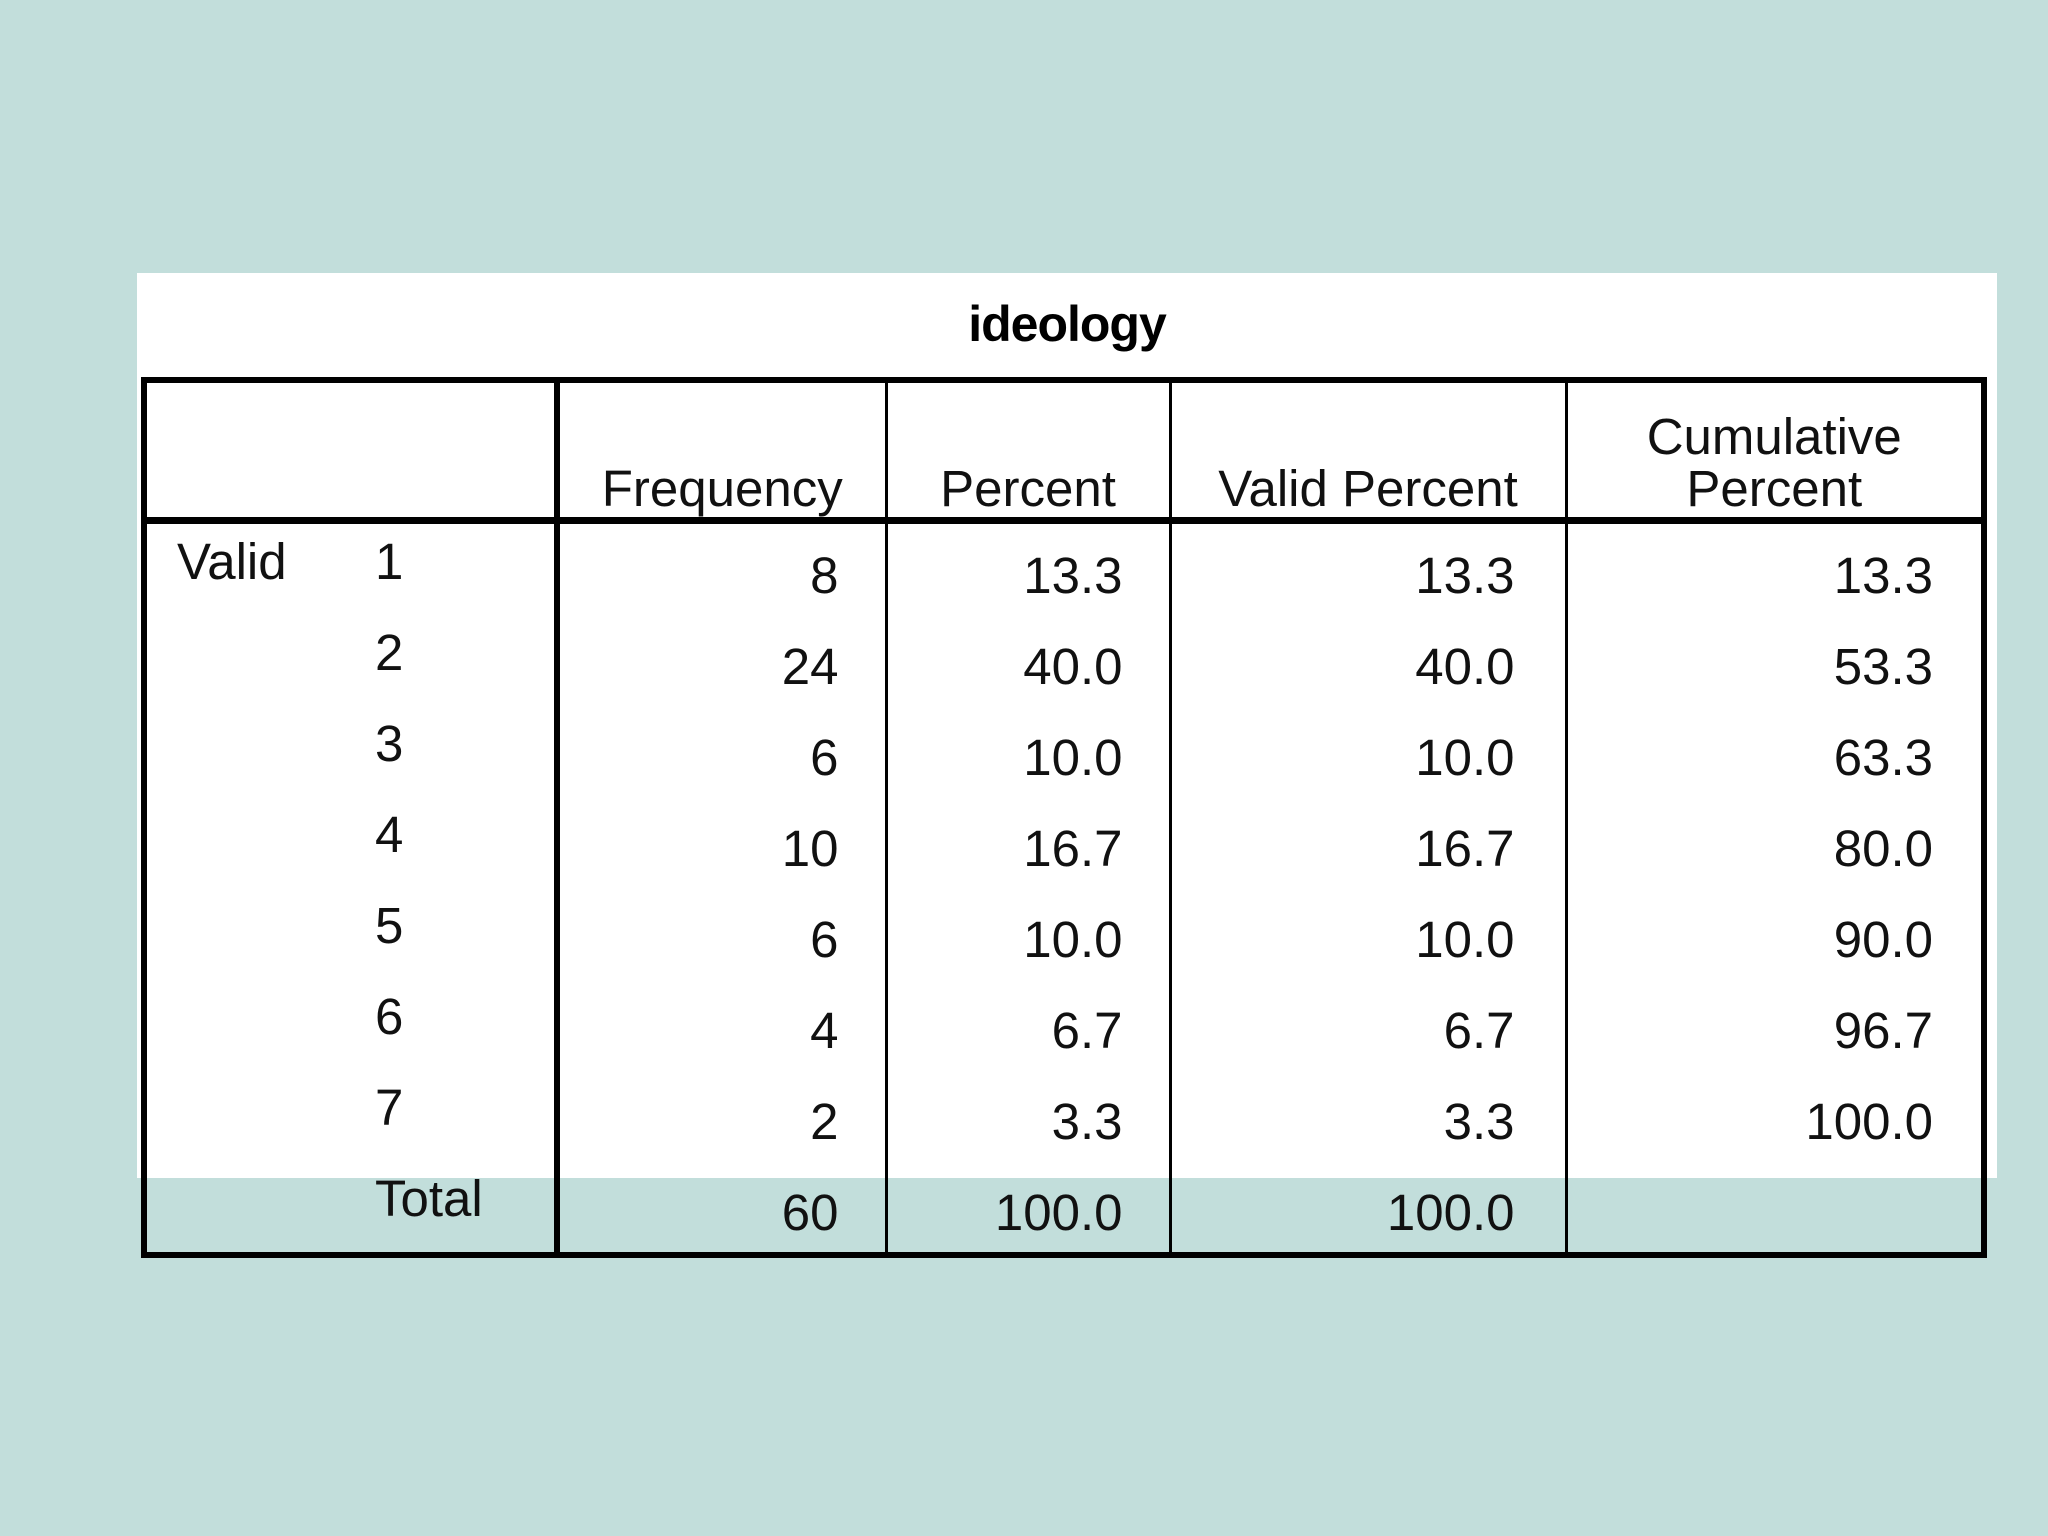 This screenshot has width=2048, height=1536. I want to click on row-cumulative-percent: 53.3, so click(1883, 666).